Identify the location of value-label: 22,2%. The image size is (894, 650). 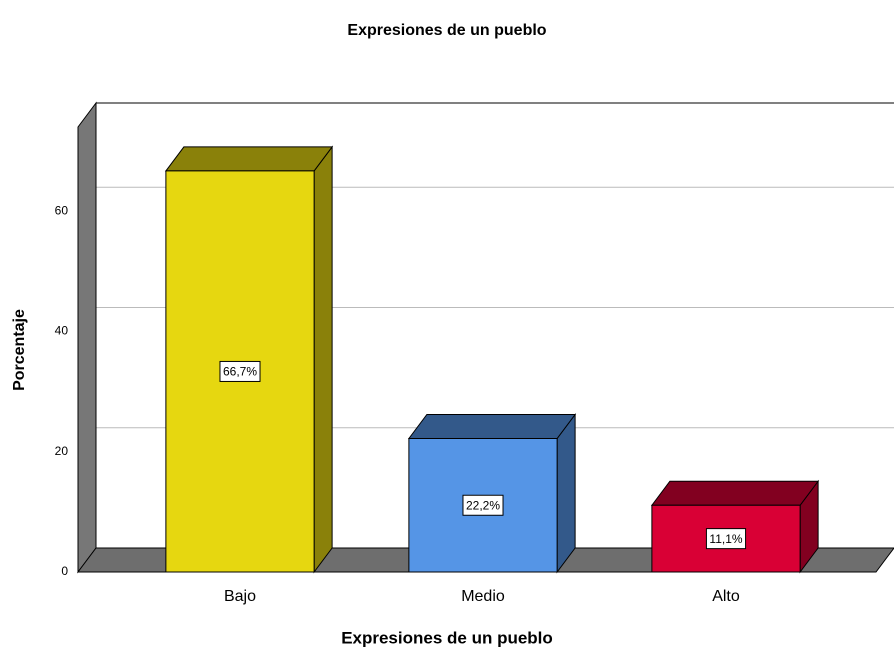
(483, 505).